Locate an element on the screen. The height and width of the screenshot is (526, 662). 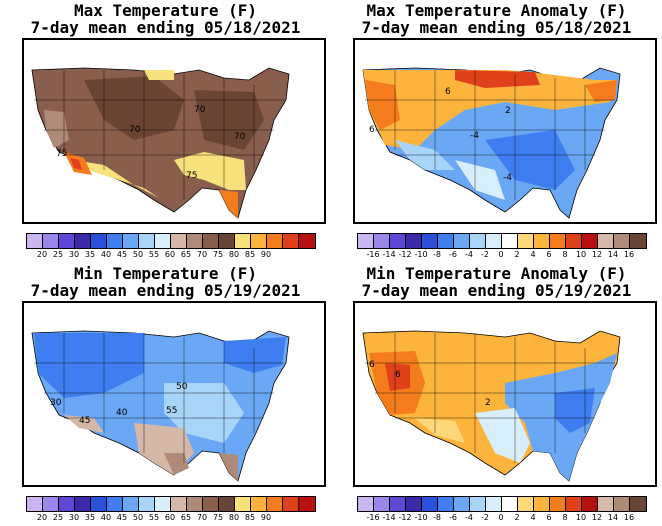
colorbar-tick-label: 4 is located at coordinates (533, 517).